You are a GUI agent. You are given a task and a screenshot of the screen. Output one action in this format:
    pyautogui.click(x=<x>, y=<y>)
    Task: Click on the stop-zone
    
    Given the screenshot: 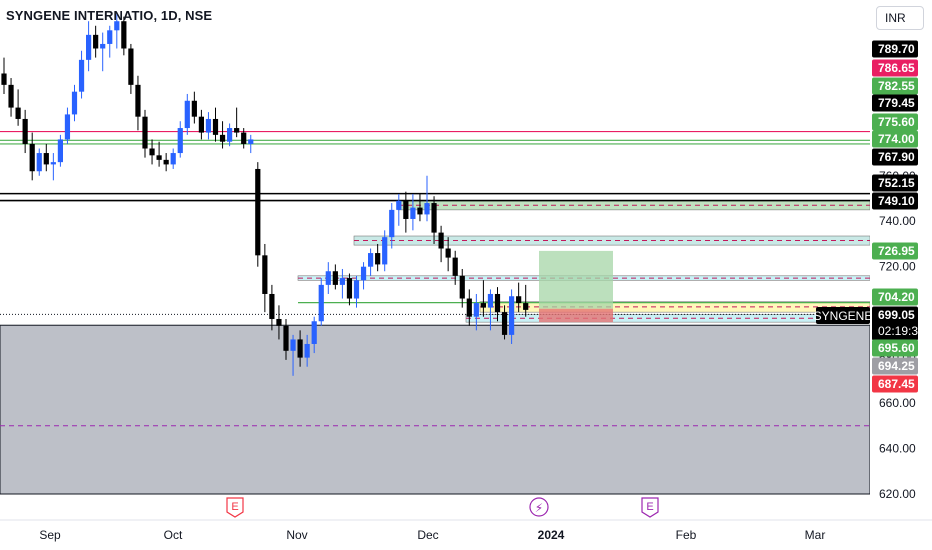 What is the action you would take?
    pyautogui.click(x=576, y=315)
    